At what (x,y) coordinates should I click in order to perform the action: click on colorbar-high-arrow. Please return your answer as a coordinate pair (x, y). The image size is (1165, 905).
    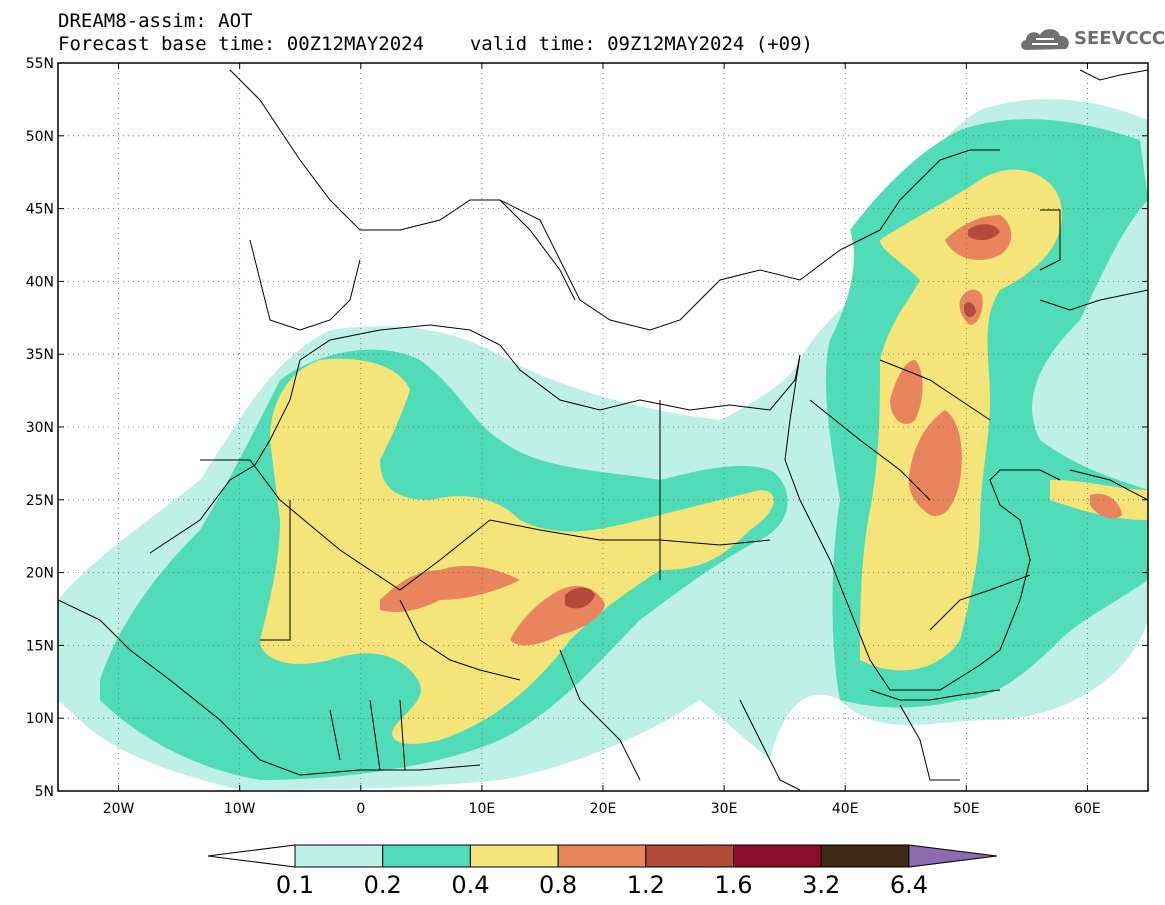
    Looking at the image, I should click on (952, 856).